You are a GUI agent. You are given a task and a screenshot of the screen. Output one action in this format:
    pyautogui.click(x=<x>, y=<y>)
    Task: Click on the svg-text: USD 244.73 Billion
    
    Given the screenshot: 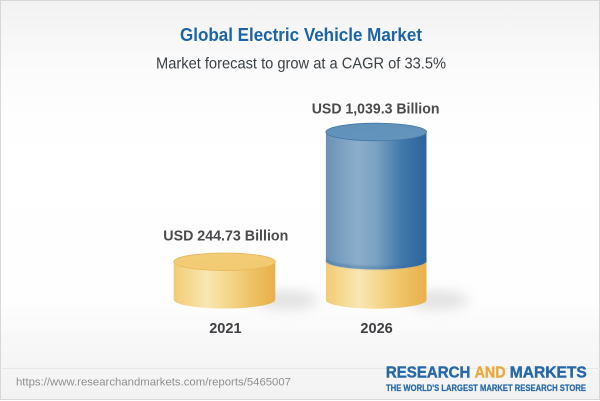 What is the action you would take?
    pyautogui.click(x=225, y=237)
    